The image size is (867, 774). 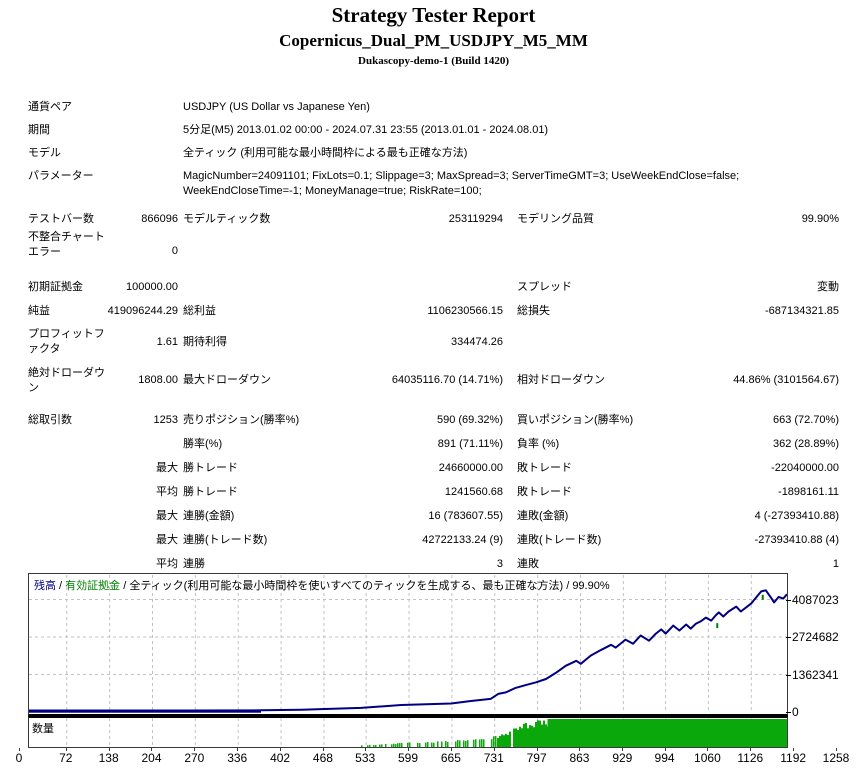 I want to click on page-title: Strategy Tester Report, so click(x=433, y=15).